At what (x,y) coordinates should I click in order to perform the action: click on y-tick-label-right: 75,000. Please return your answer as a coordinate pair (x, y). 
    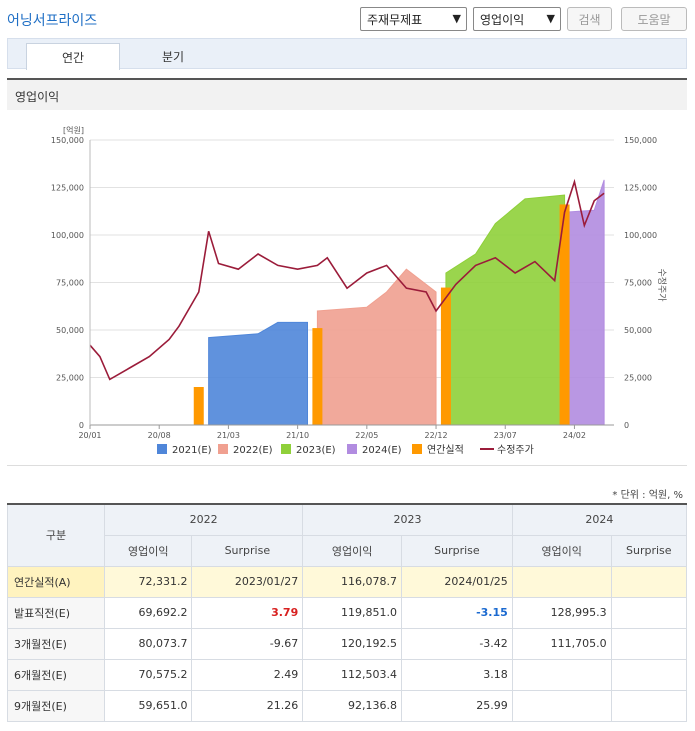
    Looking at the image, I should click on (638, 283).